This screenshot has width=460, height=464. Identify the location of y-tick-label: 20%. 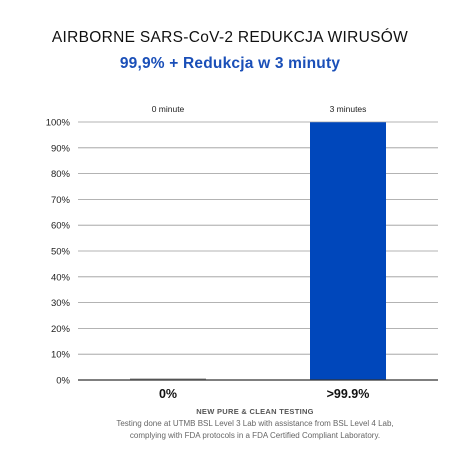
(61, 329).